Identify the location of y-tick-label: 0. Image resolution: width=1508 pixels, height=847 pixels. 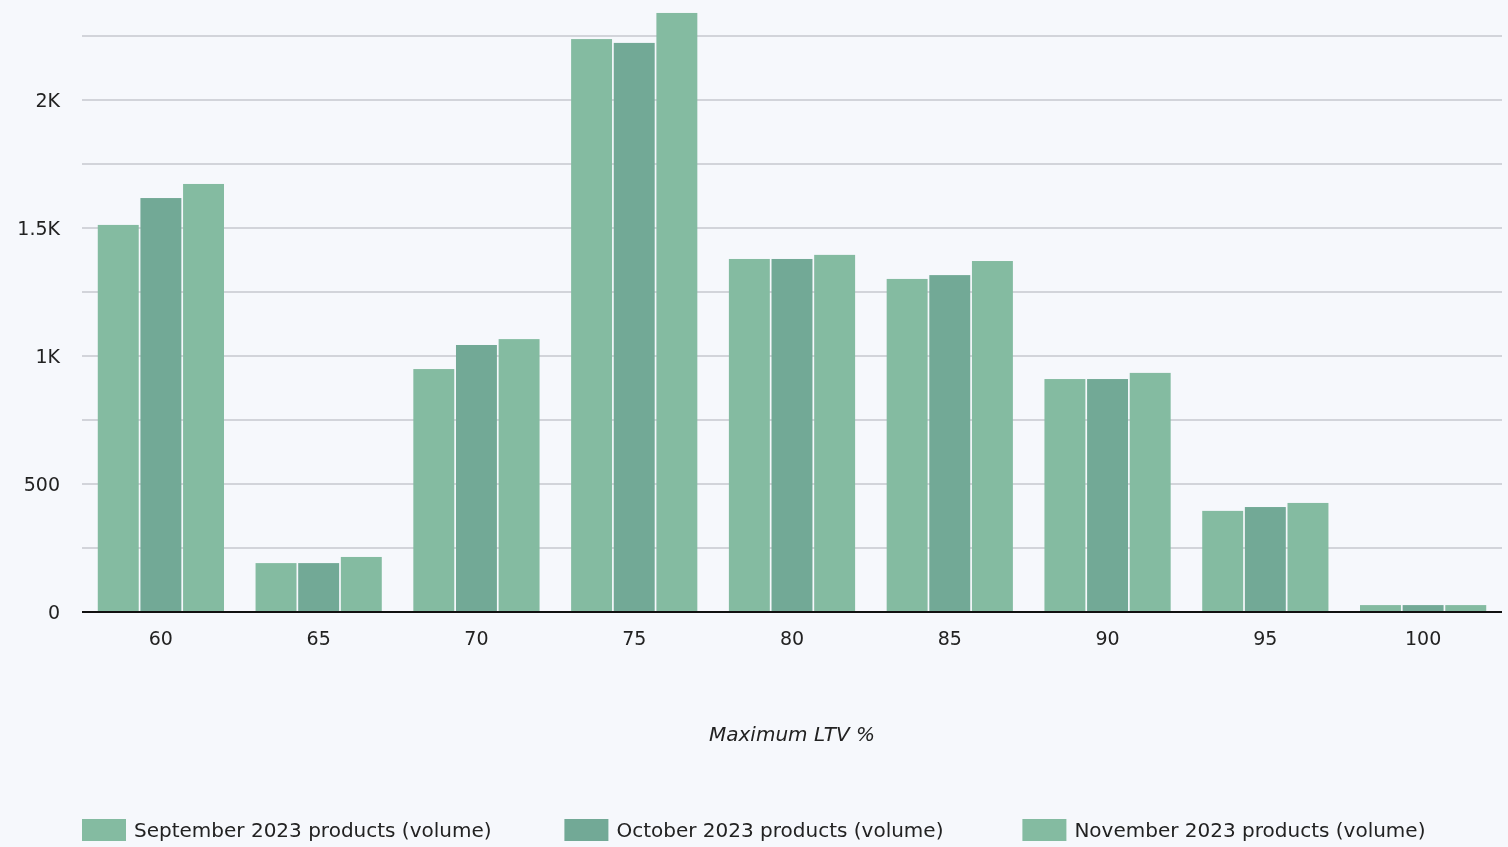
(53, 611).